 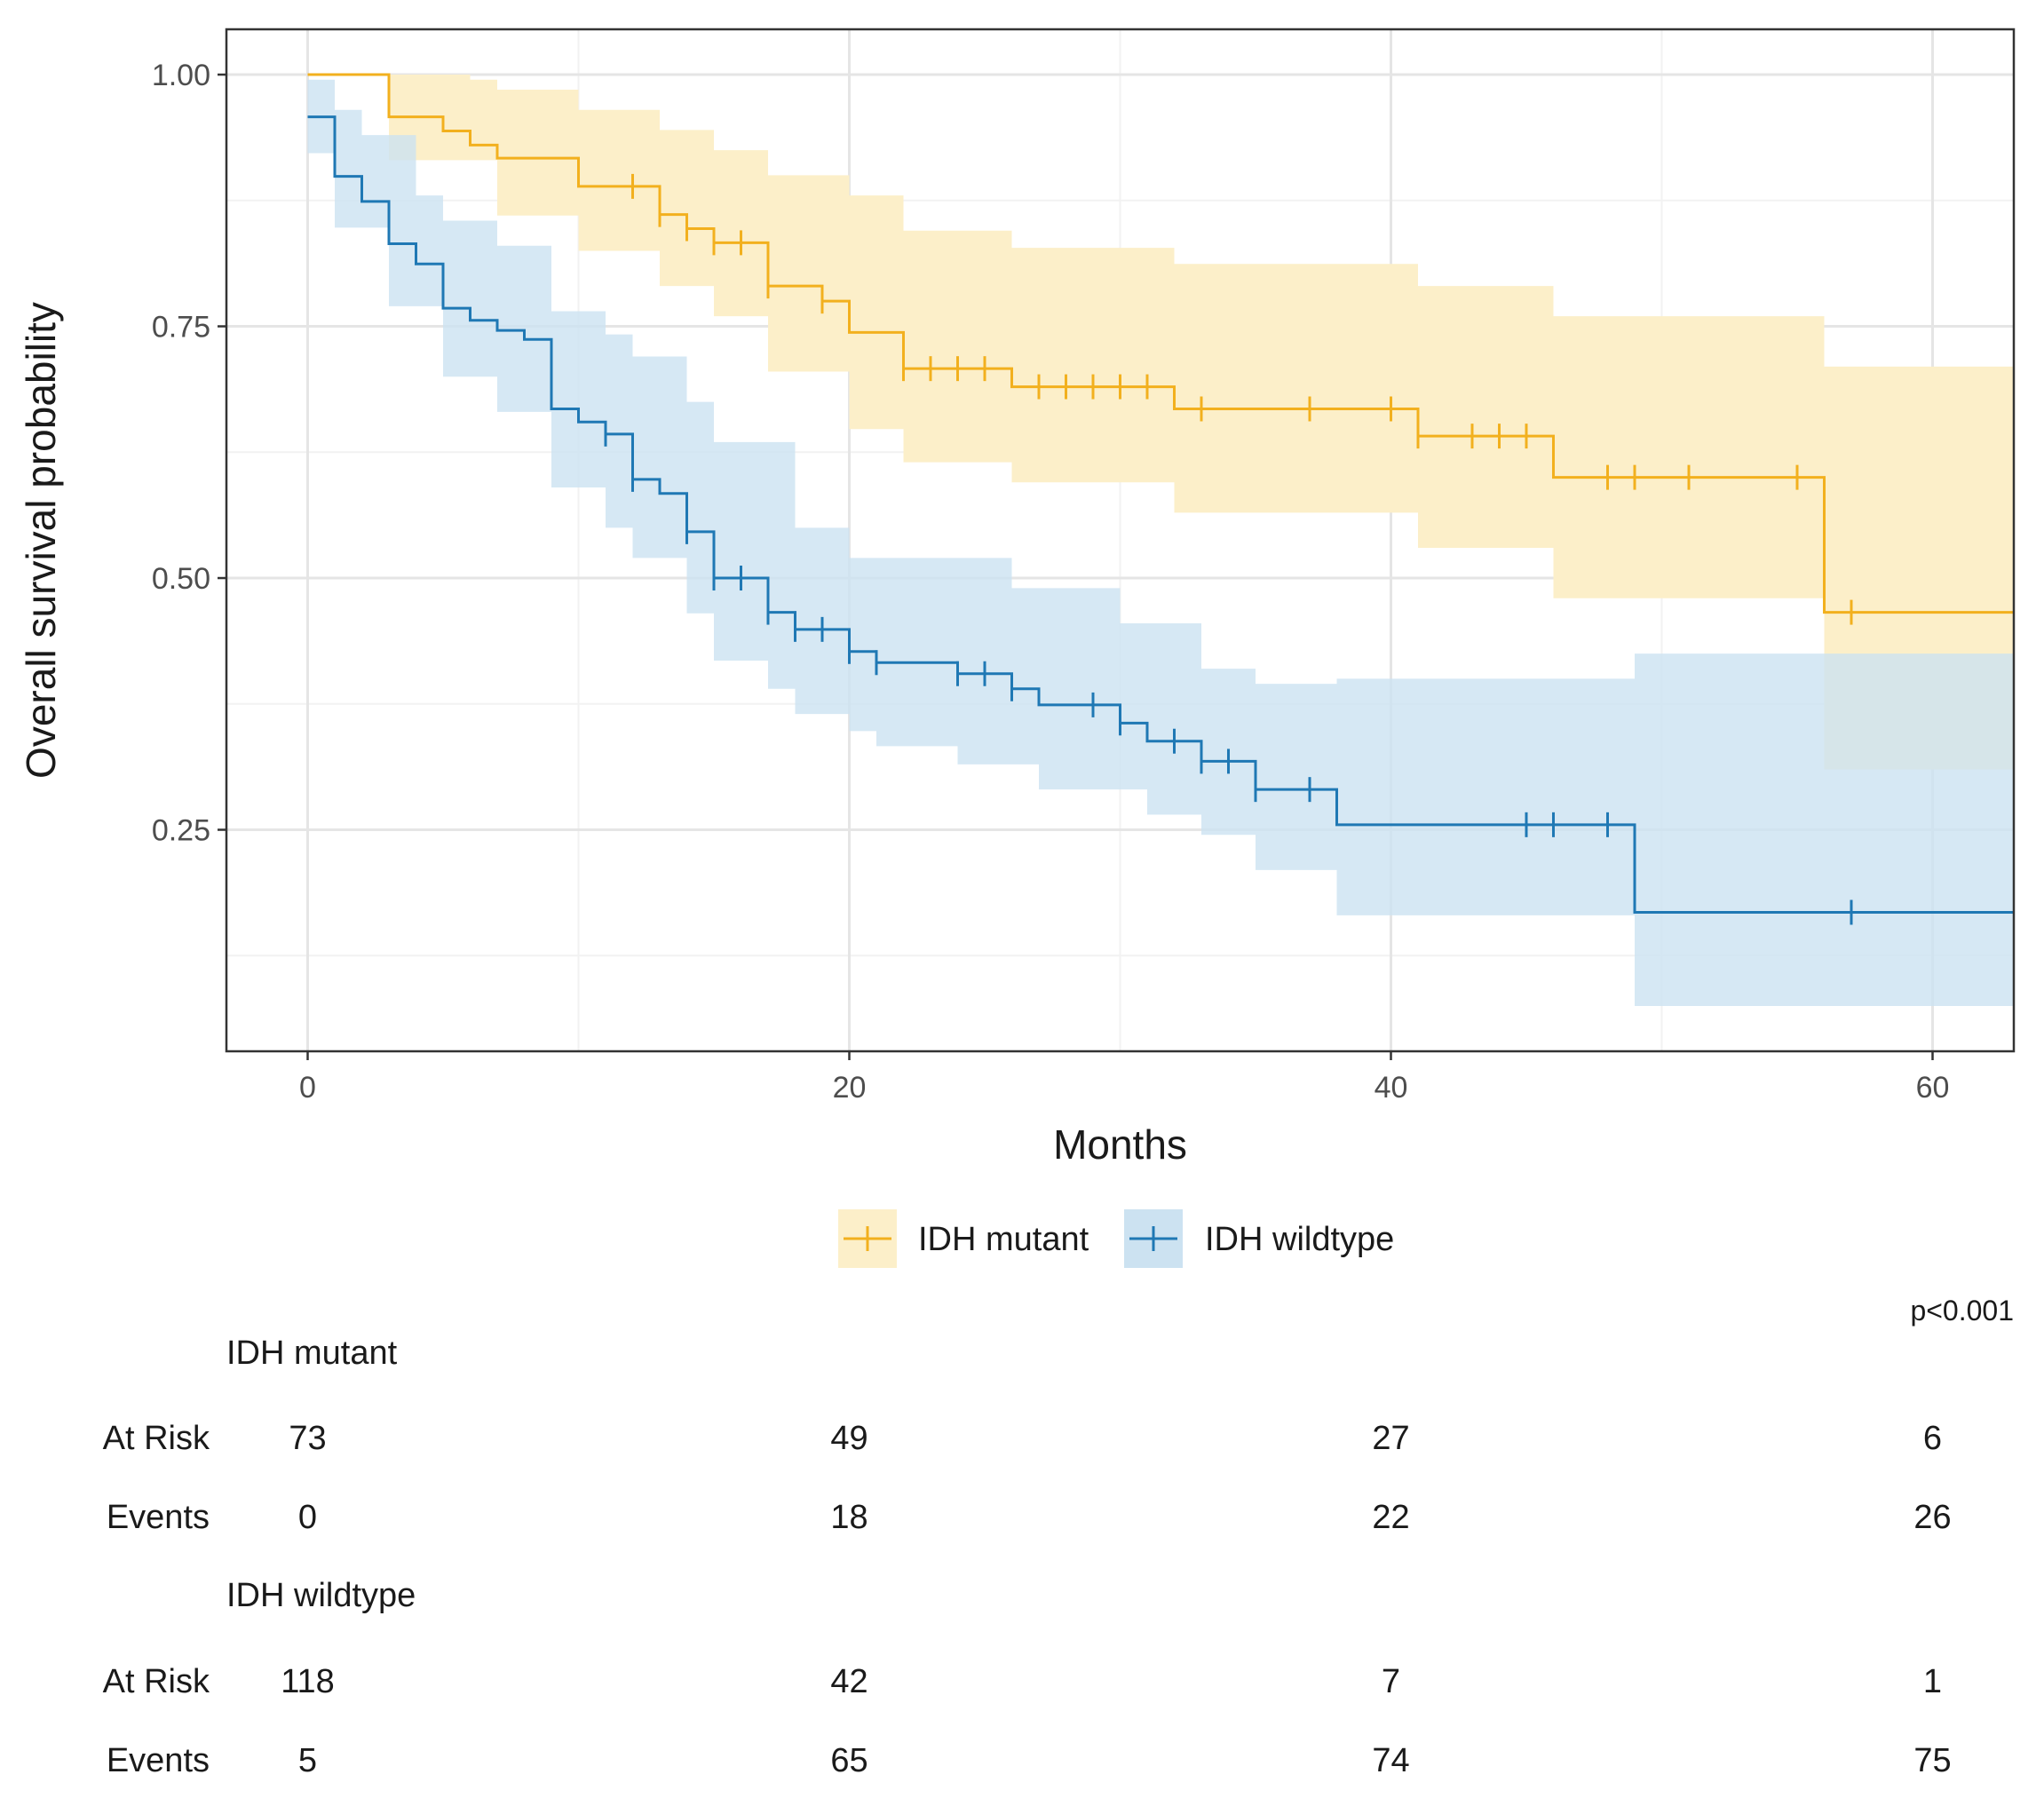 I want to click on x-tick-label: 20, so click(x=850, y=1088).